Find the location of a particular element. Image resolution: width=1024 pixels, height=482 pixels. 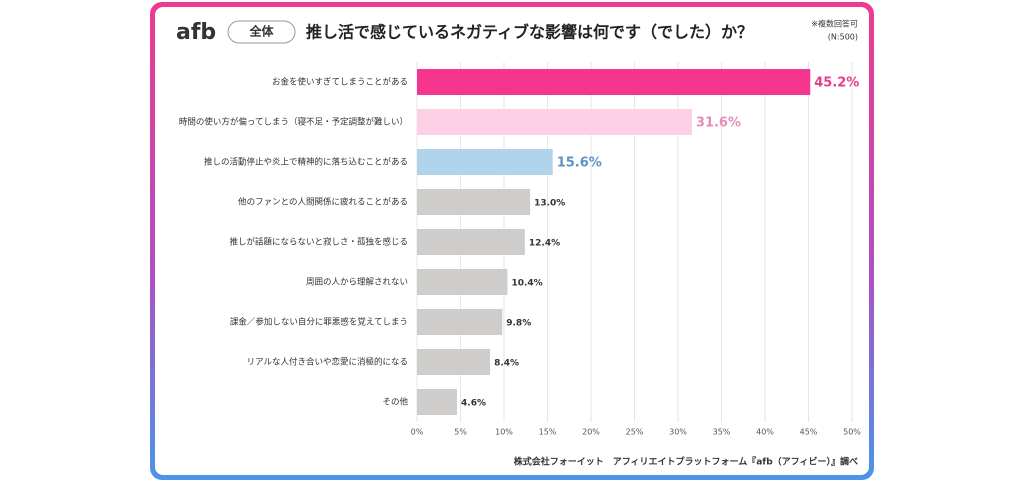

category-label: 時間の使い方が偏ってしまう（寝不足・予定調整が難しい） is located at coordinates (293, 122).